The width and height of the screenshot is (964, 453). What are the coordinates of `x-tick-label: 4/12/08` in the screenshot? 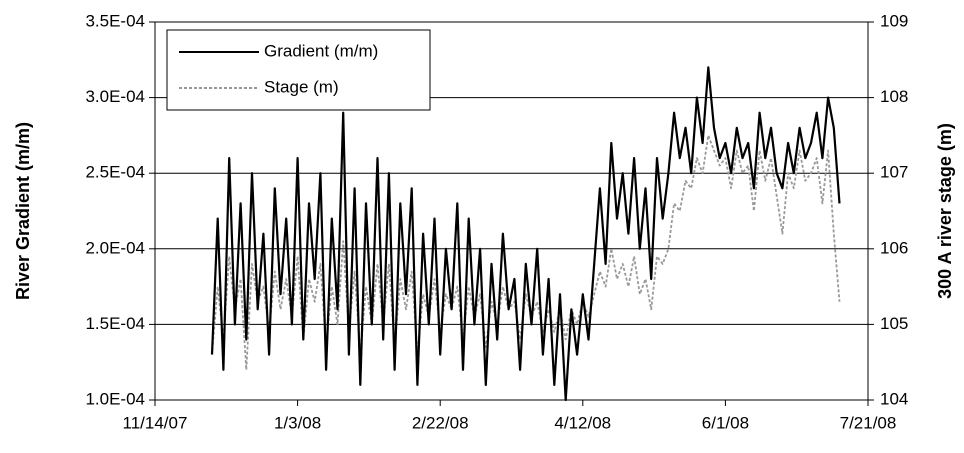 It's located at (582, 422).